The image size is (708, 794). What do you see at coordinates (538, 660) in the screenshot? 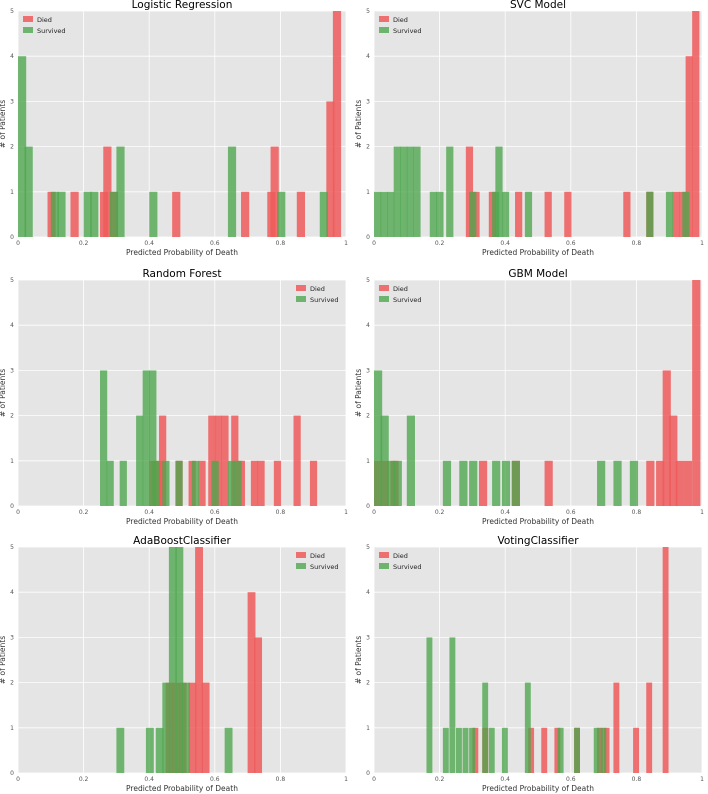
I see `plot-background` at bounding box center [538, 660].